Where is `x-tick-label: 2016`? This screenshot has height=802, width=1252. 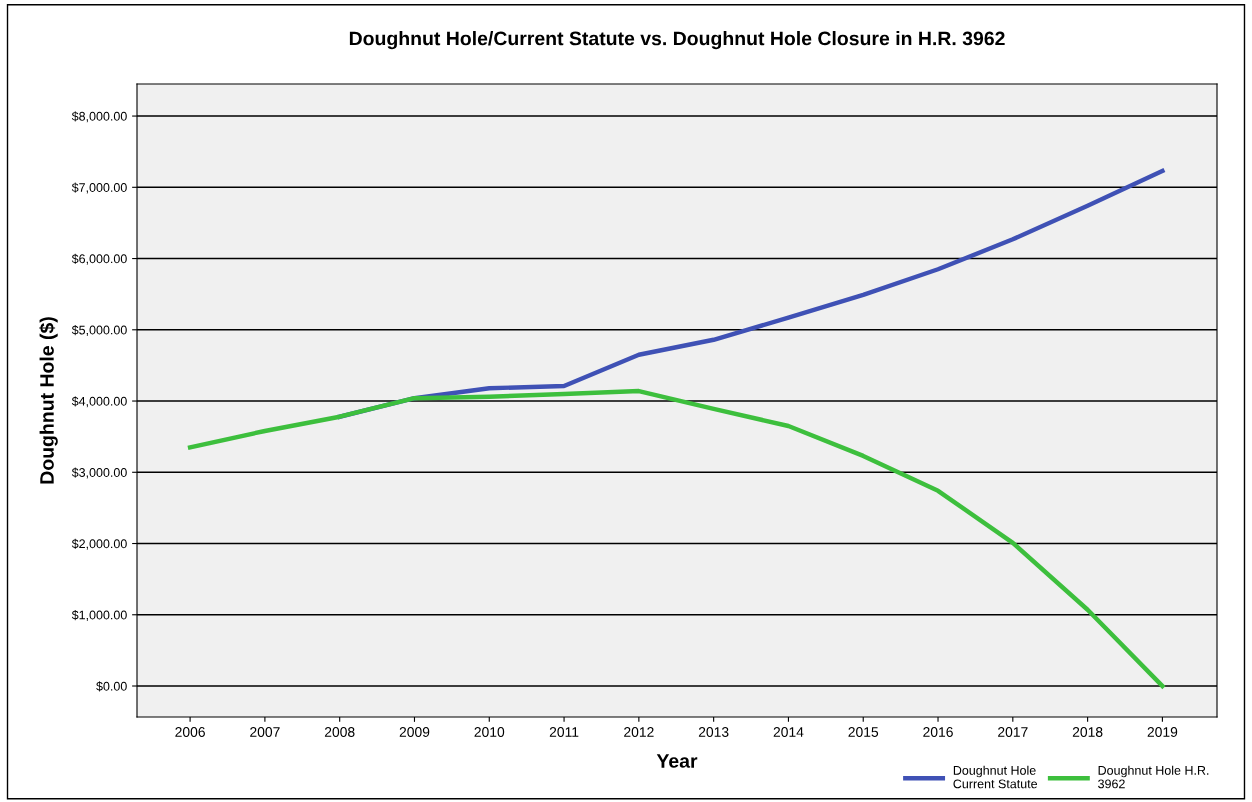
x-tick-label: 2016 is located at coordinates (938, 732).